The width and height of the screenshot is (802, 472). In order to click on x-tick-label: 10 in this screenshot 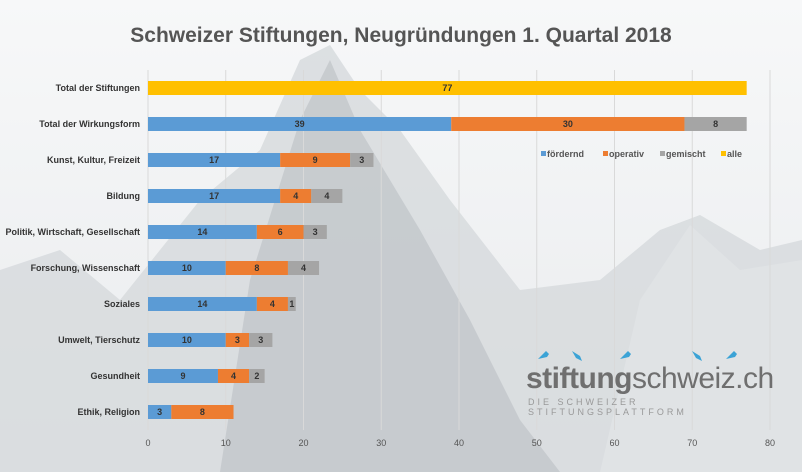, I will do `click(226, 443)`.